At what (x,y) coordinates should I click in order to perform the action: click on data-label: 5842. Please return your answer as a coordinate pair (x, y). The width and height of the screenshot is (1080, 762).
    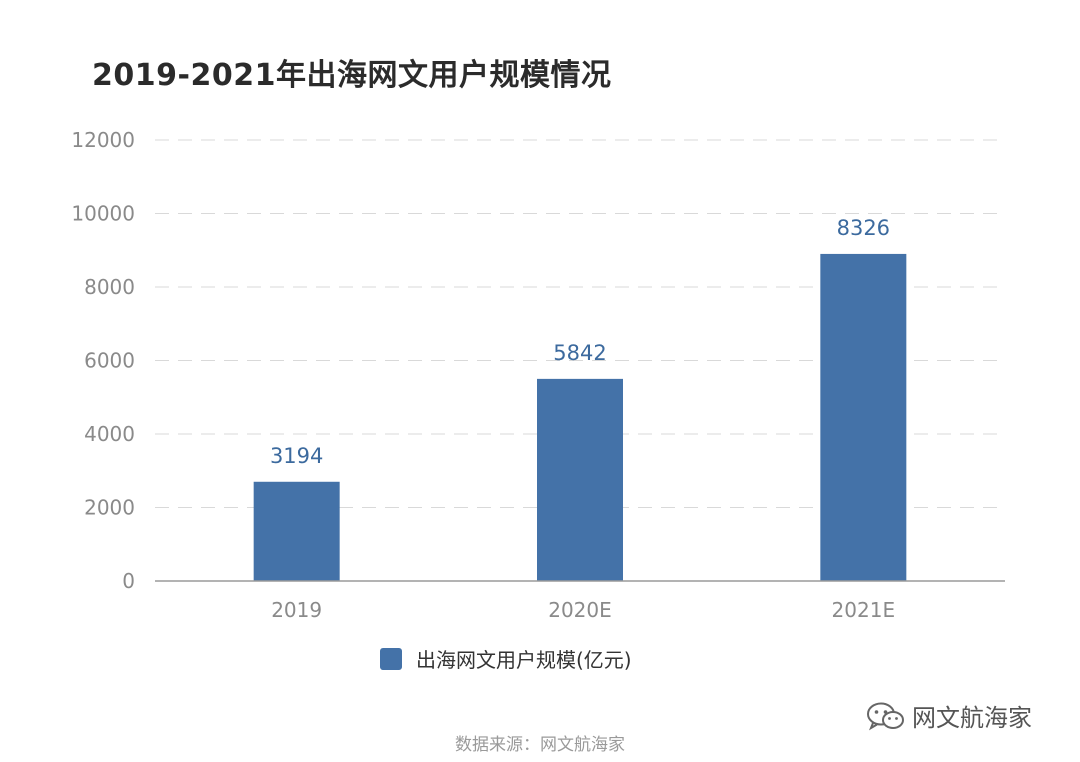
    Looking at the image, I should click on (579, 353).